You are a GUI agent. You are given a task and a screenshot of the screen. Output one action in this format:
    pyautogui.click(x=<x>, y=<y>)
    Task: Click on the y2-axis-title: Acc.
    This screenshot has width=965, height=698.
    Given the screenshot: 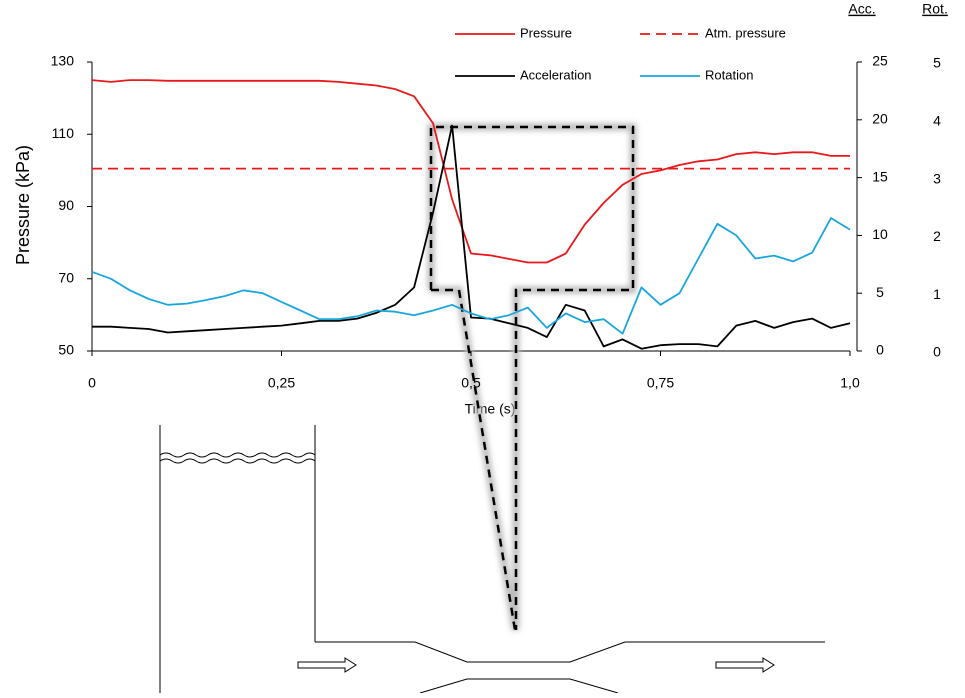 What is the action you would take?
    pyautogui.click(x=861, y=9)
    